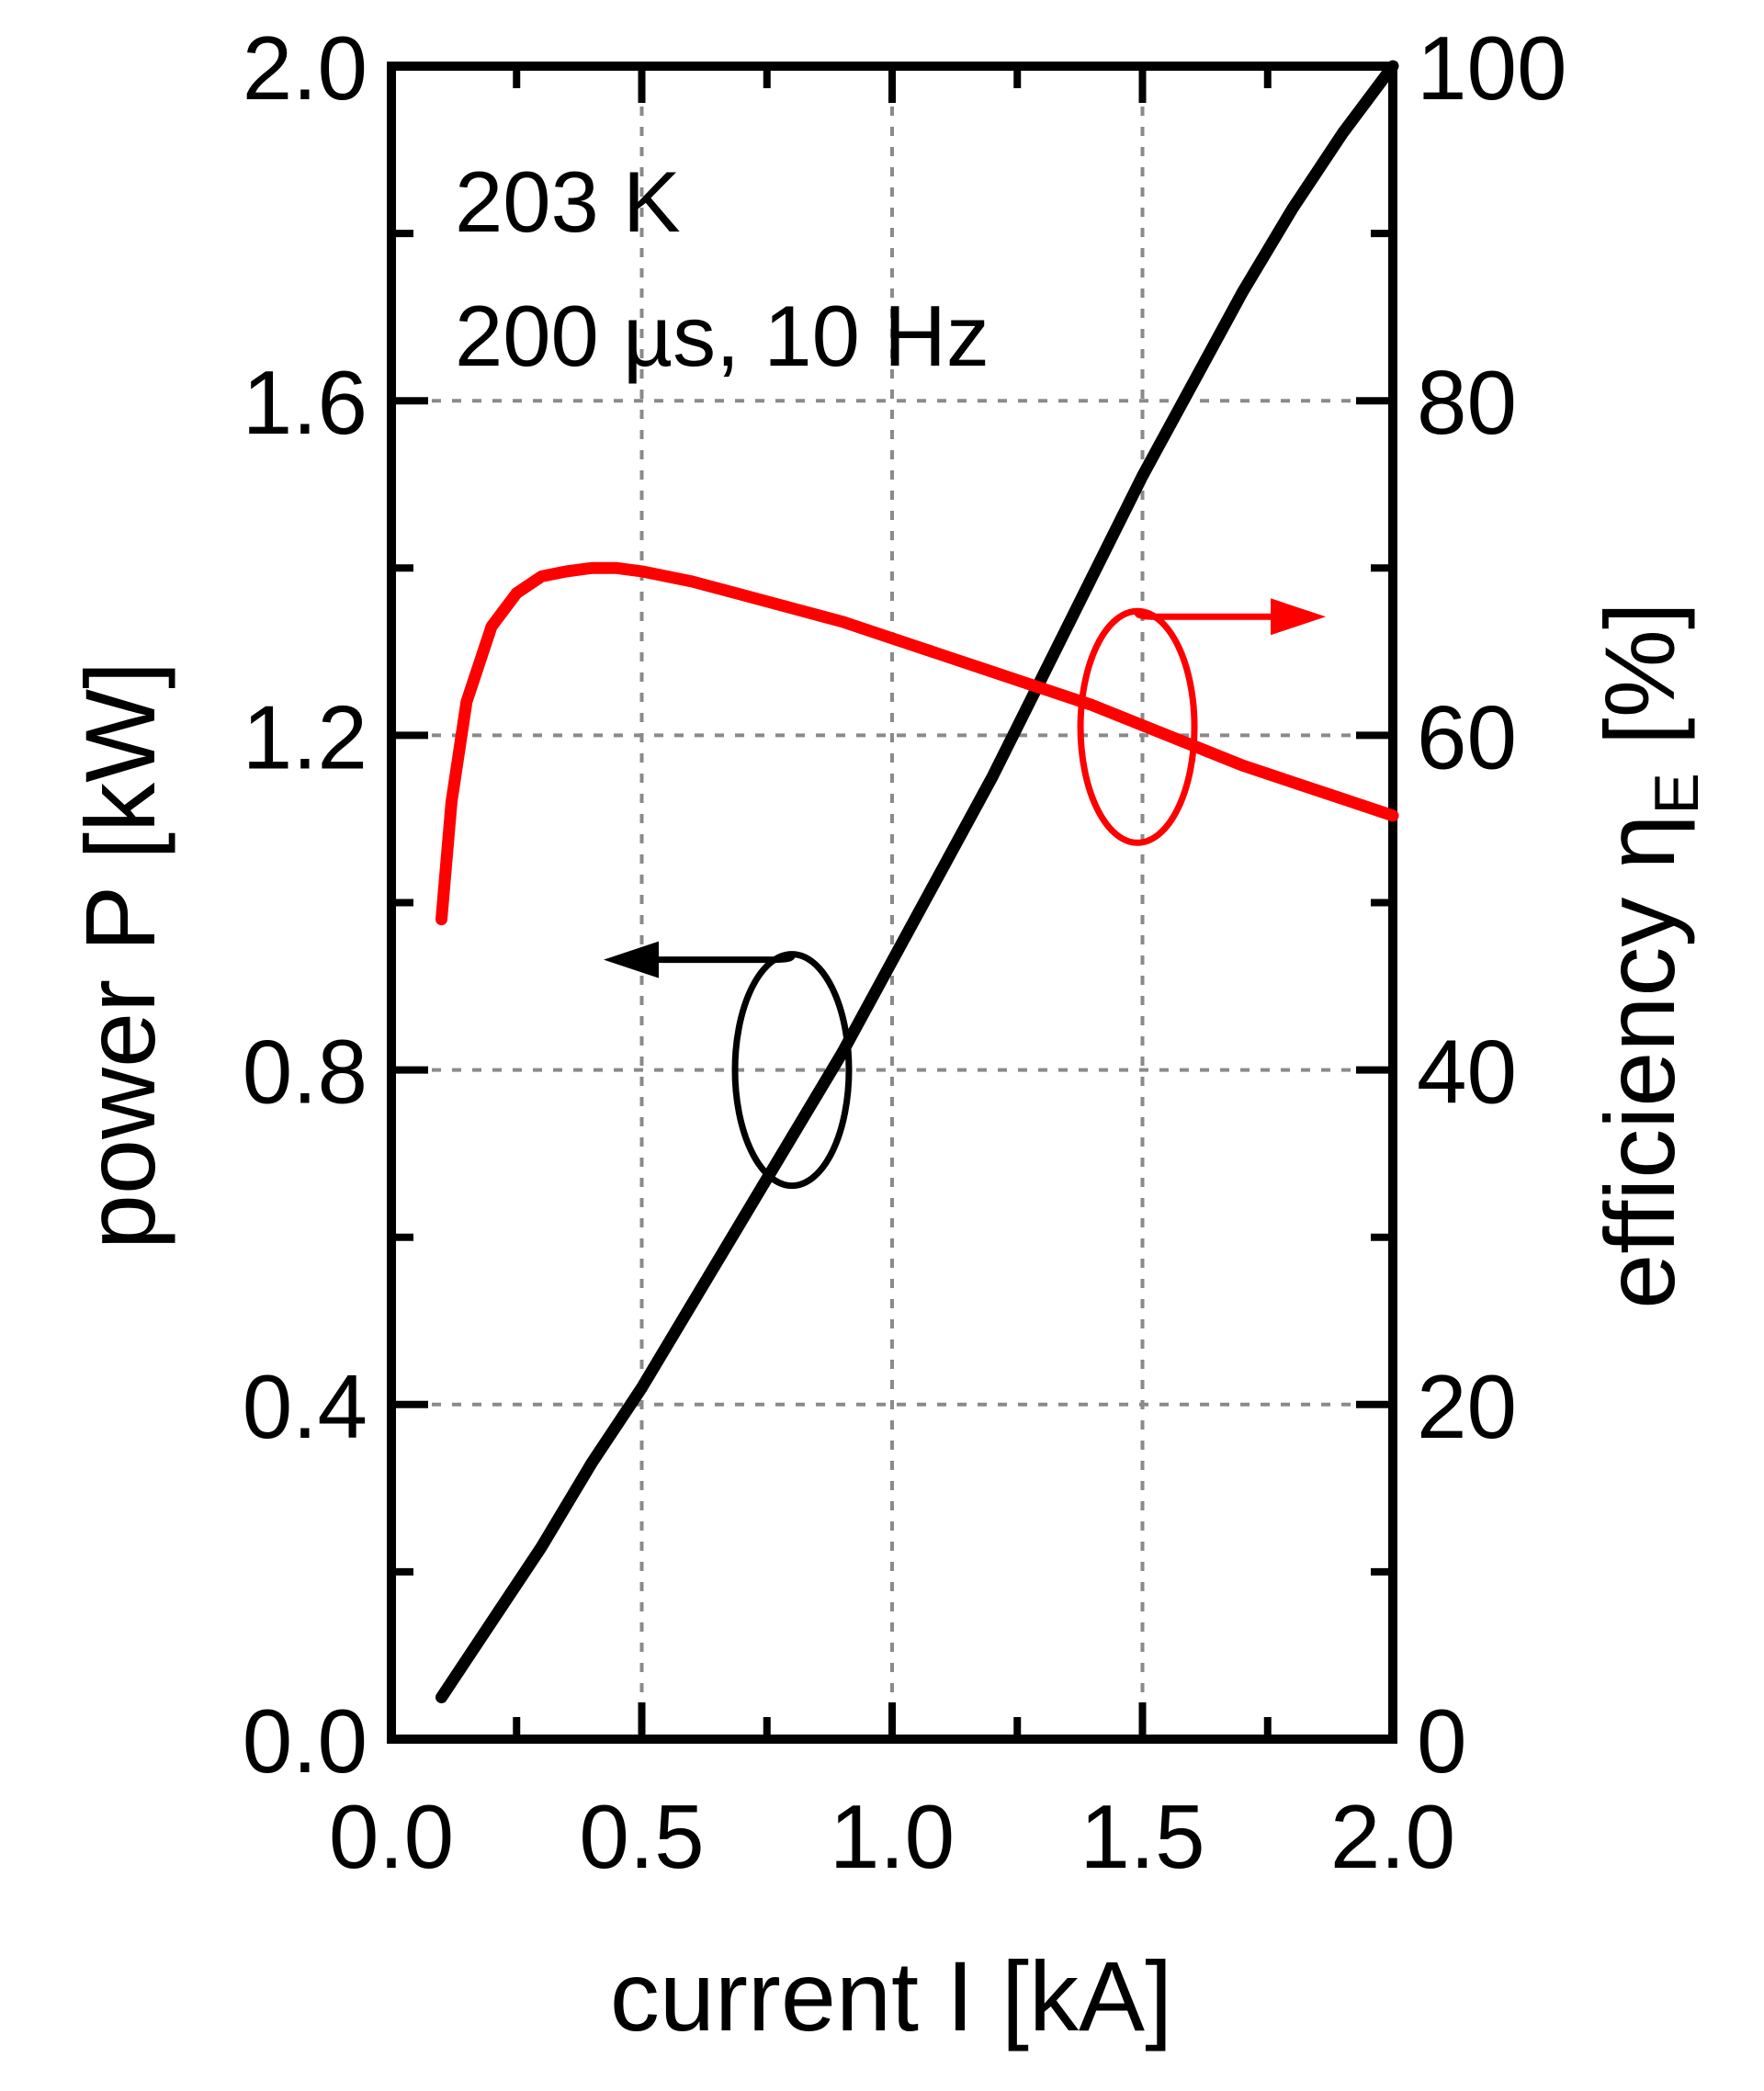  What do you see at coordinates (1202, 722) in the screenshot?
I see `efficiency-series-marker` at bounding box center [1202, 722].